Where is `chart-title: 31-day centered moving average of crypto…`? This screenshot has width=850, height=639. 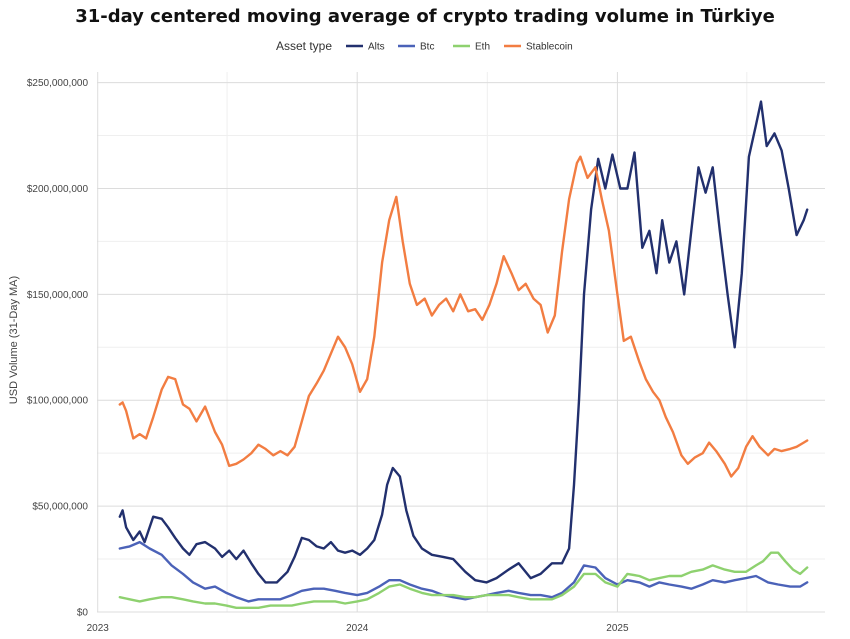
chart-title: 31-day centered moving average of crypto… is located at coordinates (425, 16).